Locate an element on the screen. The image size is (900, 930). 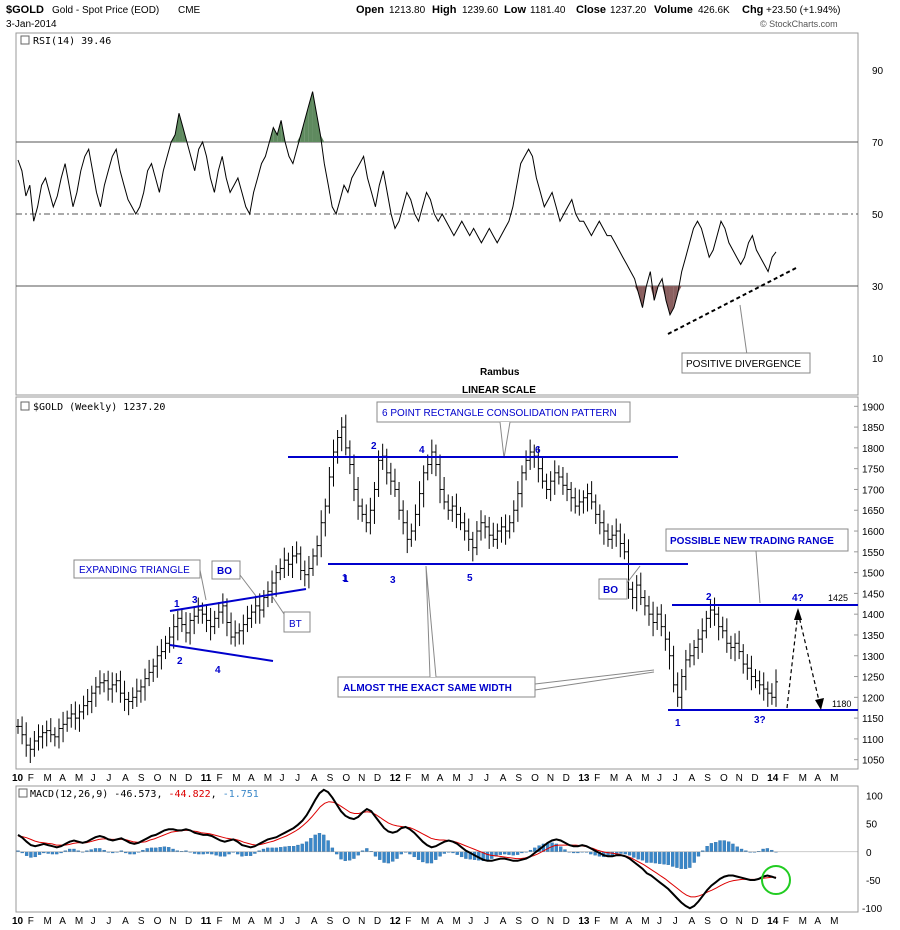
point-label-tri-4: 4 is located at coordinates (218, 670).